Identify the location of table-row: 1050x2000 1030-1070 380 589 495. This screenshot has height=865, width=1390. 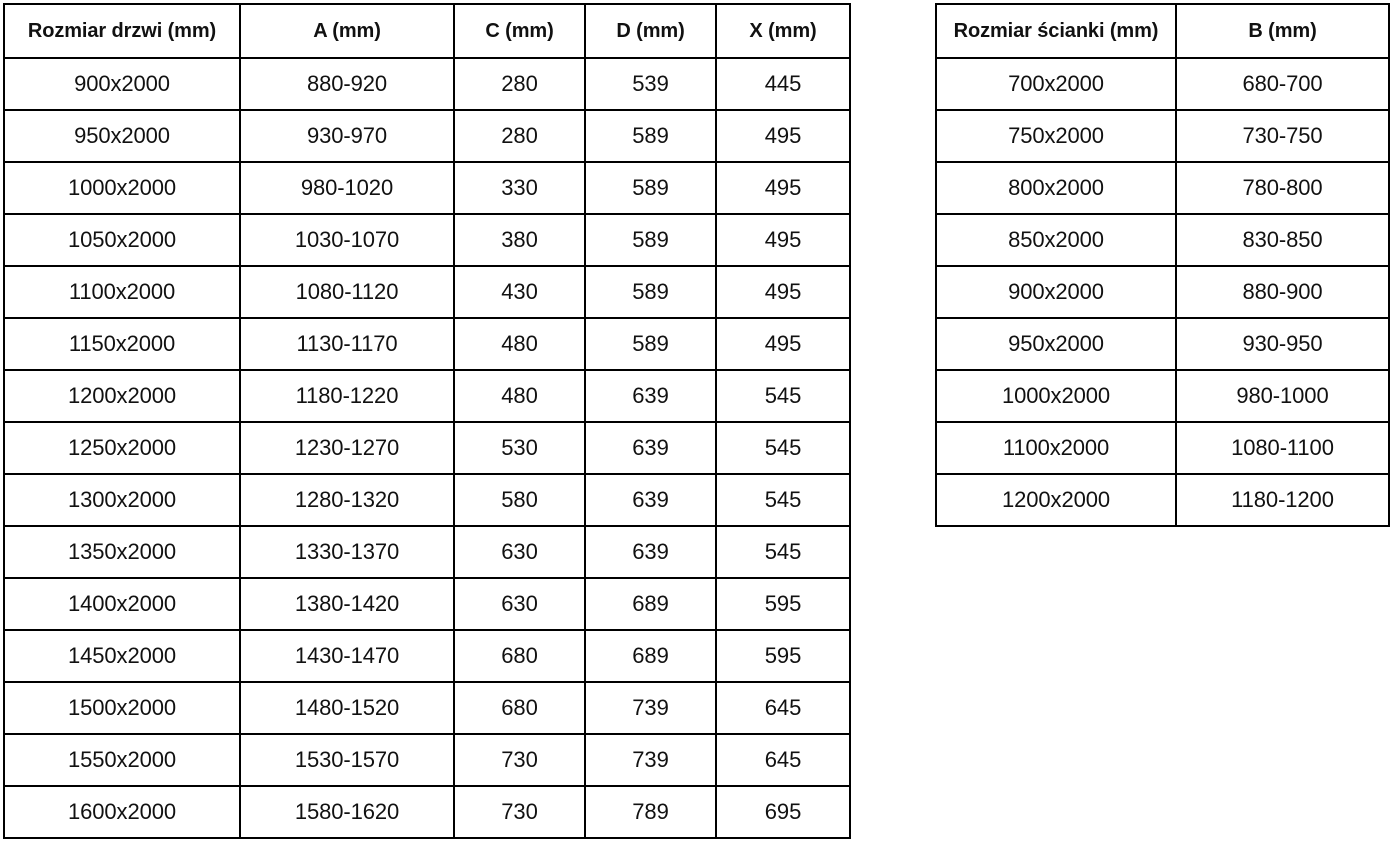
(427, 240).